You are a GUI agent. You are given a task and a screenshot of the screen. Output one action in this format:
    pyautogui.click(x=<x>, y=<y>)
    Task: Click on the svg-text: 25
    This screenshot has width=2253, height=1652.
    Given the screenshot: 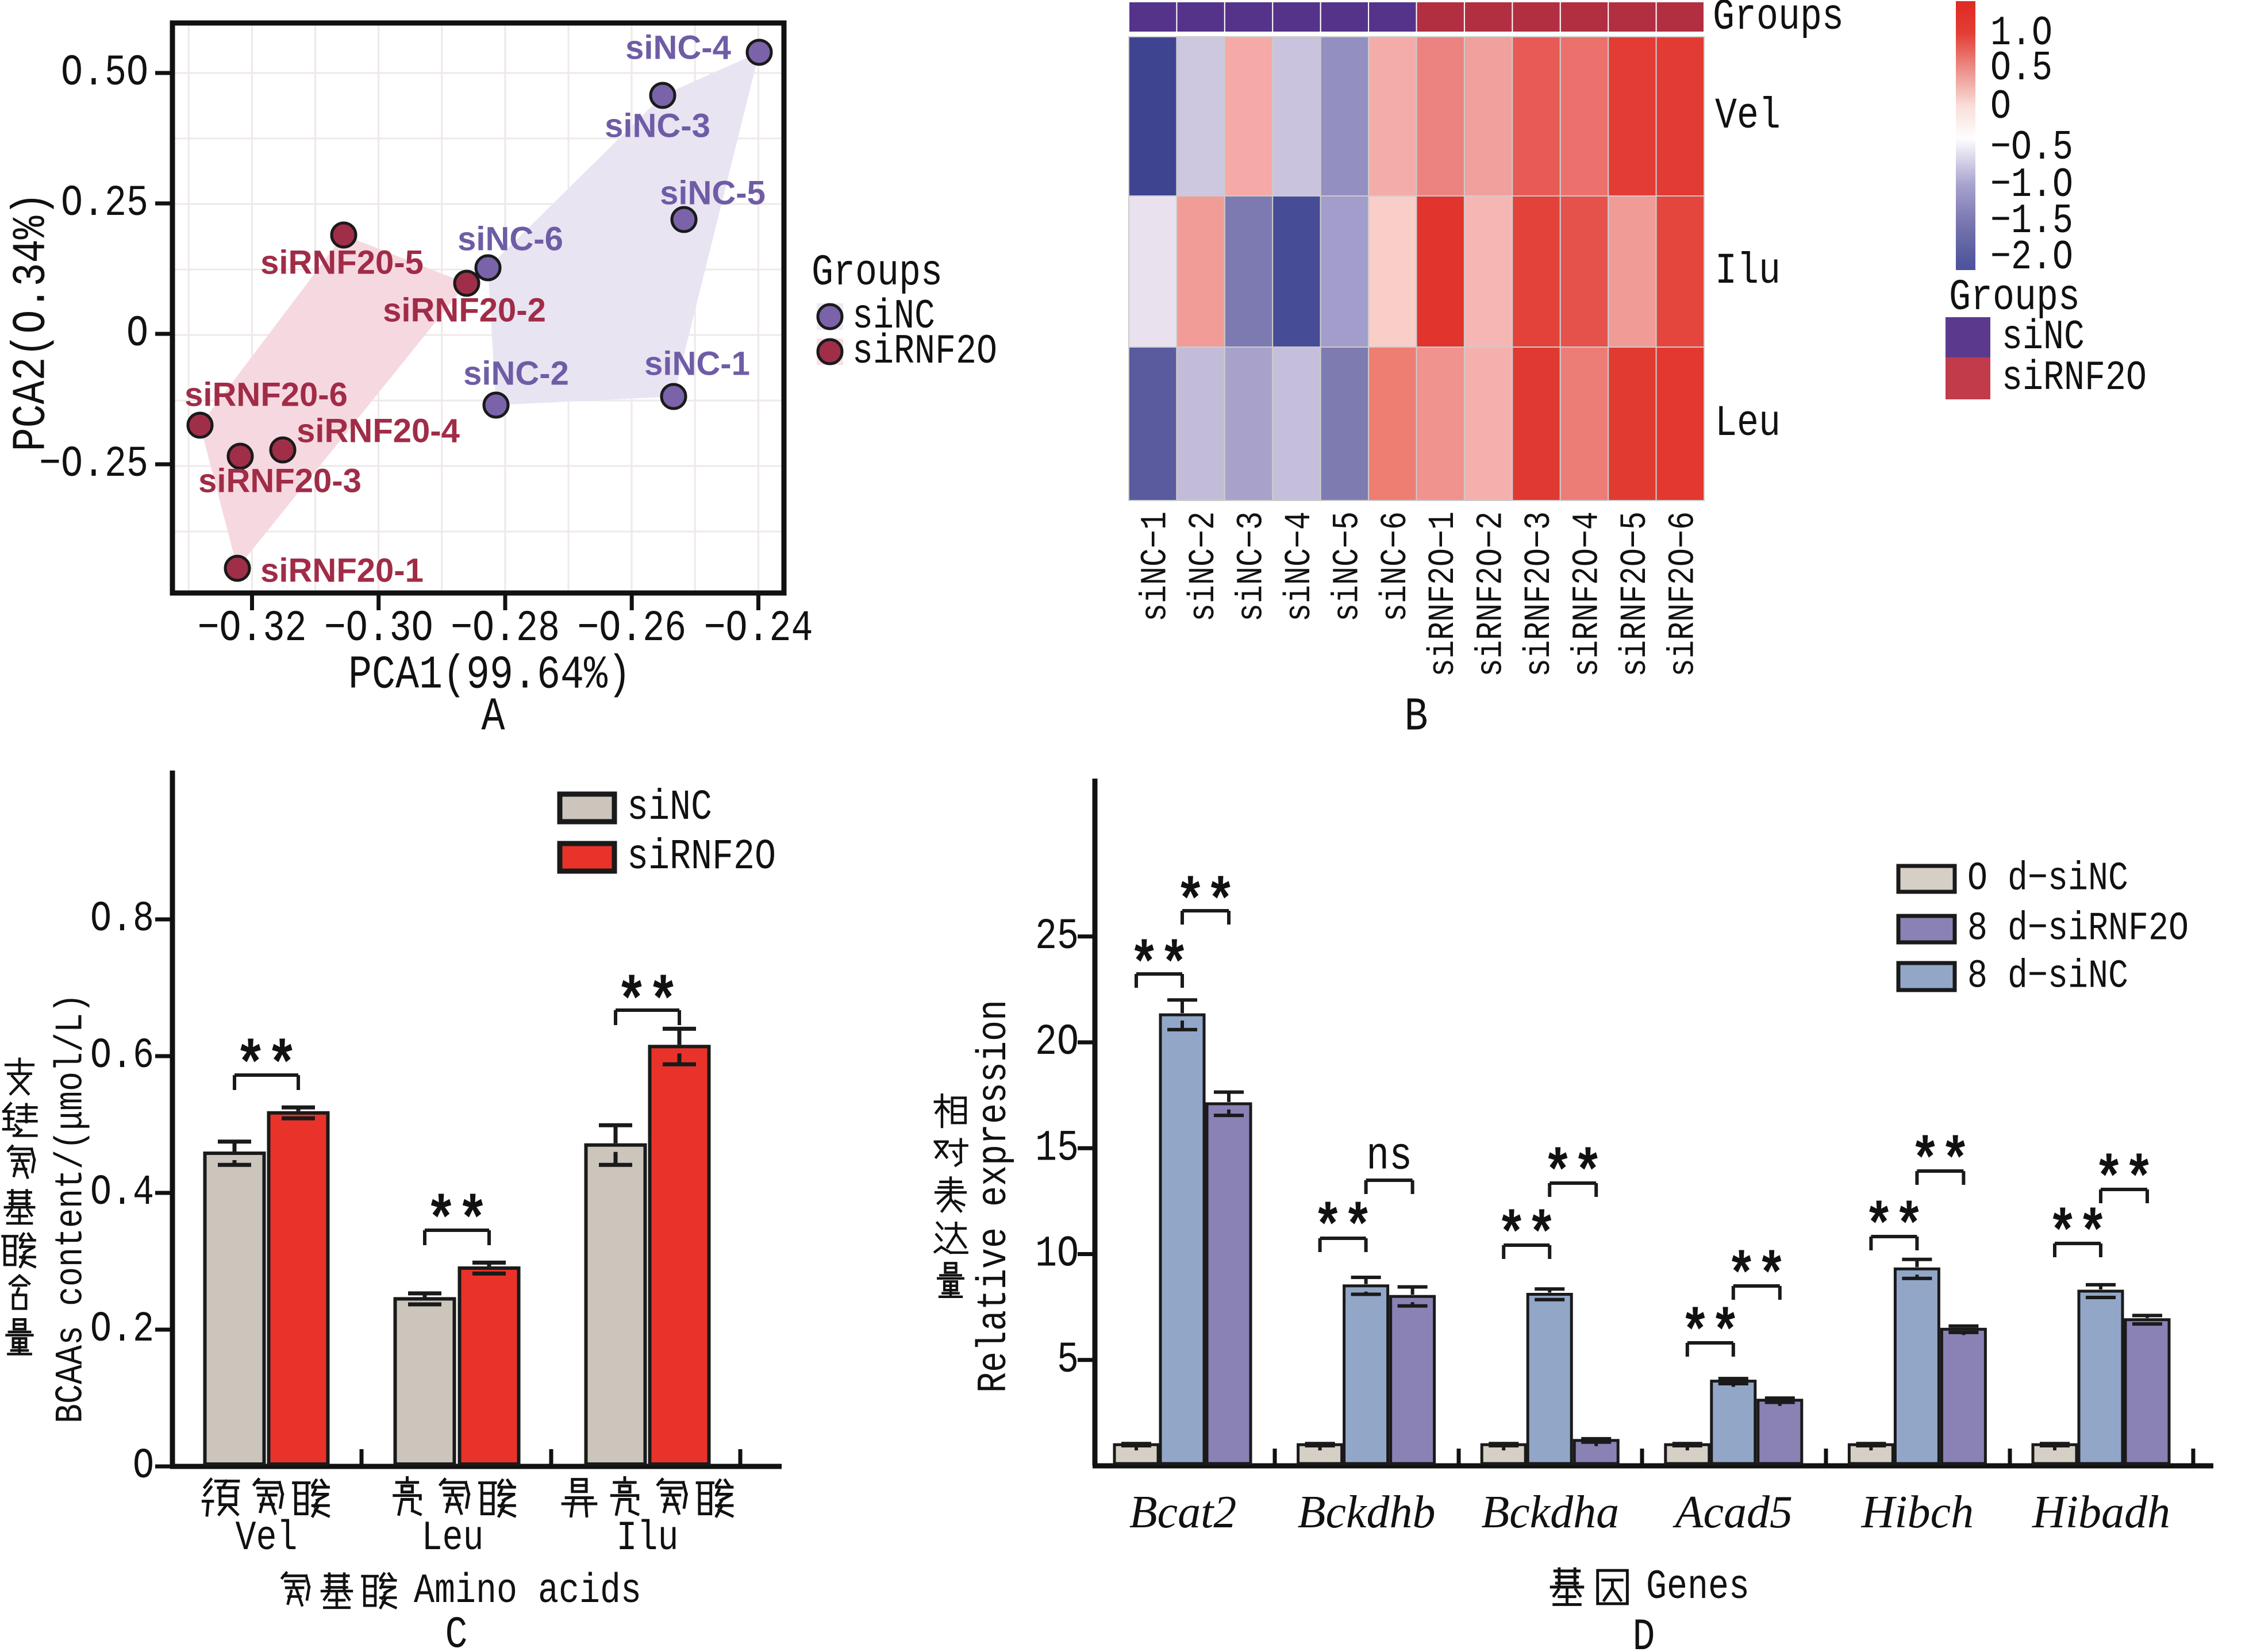 What is the action you would take?
    pyautogui.click(x=1057, y=936)
    